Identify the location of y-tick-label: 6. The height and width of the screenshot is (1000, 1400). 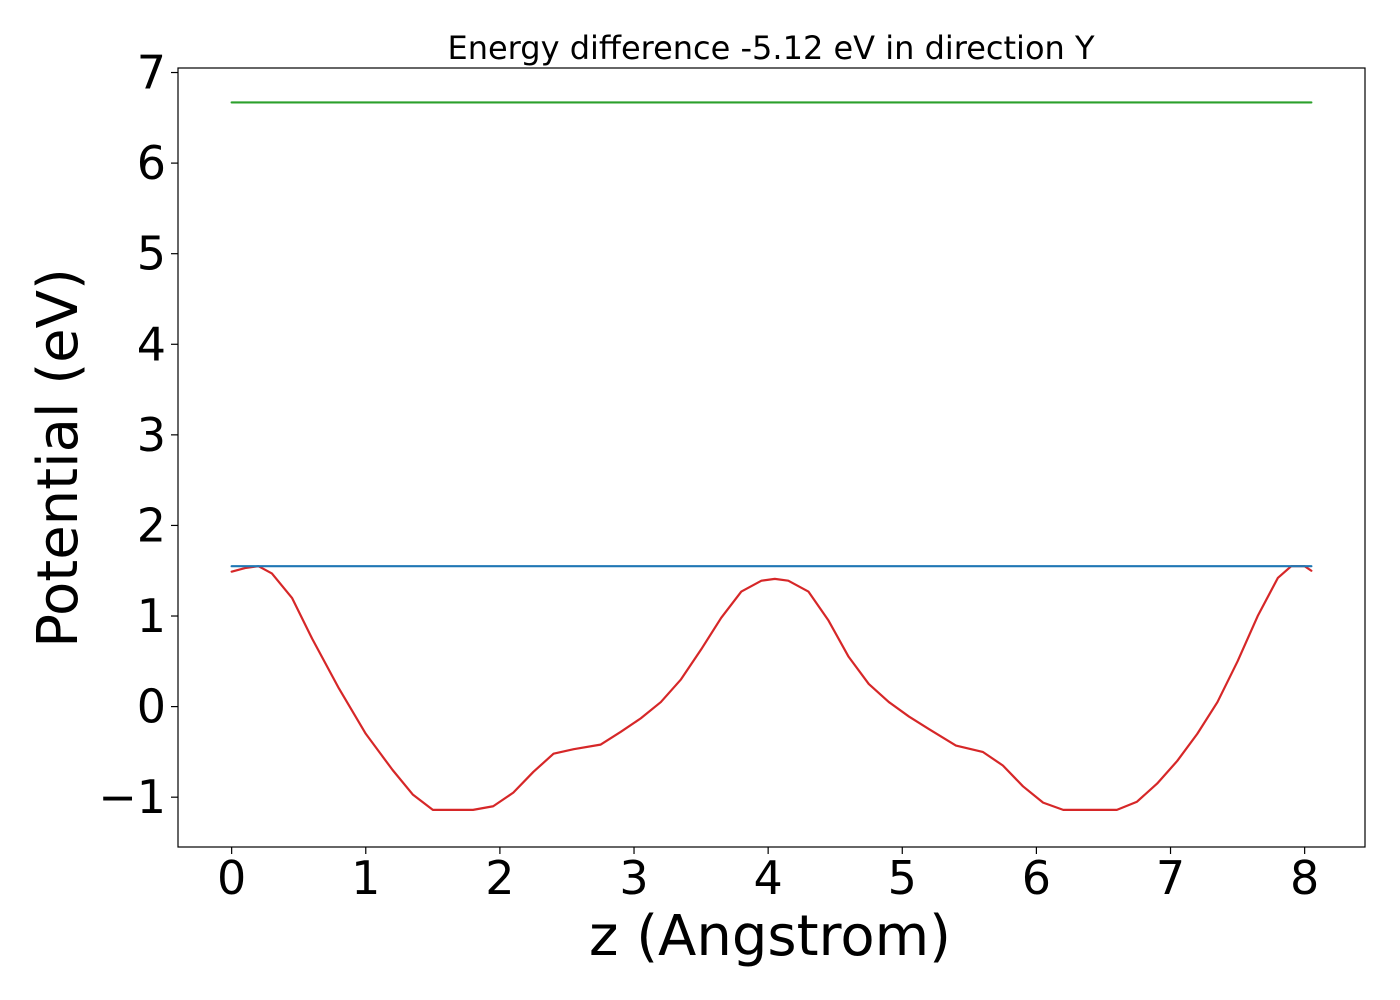
(151, 163).